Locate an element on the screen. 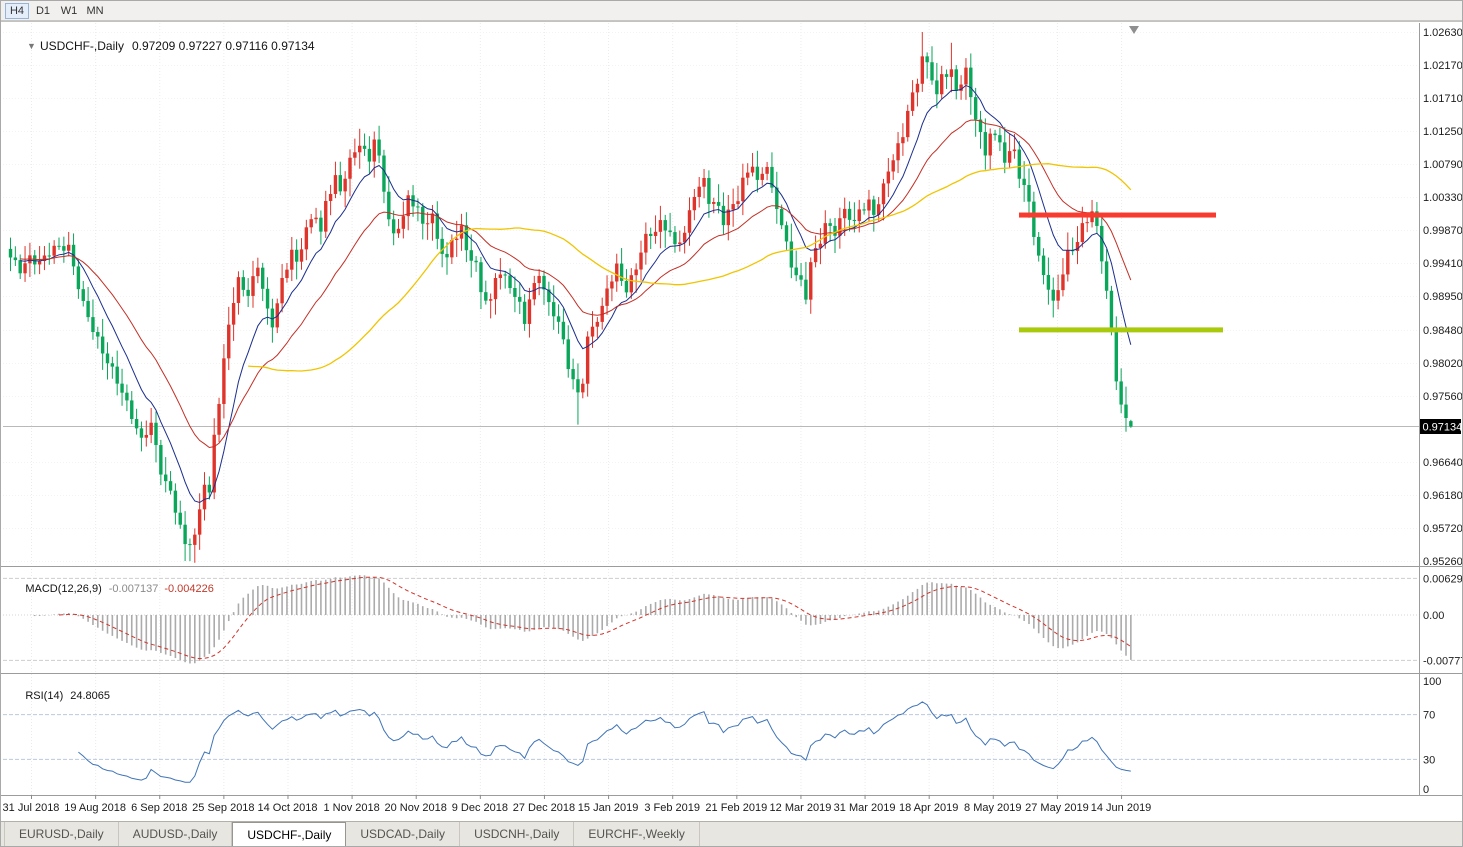 Image resolution: width=1463 pixels, height=847 pixels. svg-text: 0.95720 is located at coordinates (1442, 529).